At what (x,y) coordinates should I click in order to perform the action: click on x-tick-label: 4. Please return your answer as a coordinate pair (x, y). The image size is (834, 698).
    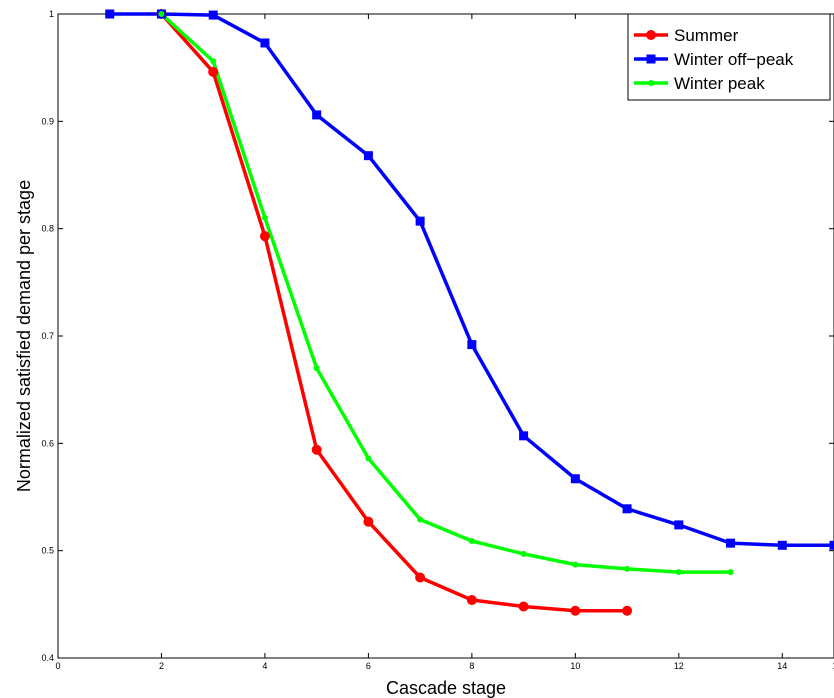
    Looking at the image, I should click on (264, 666).